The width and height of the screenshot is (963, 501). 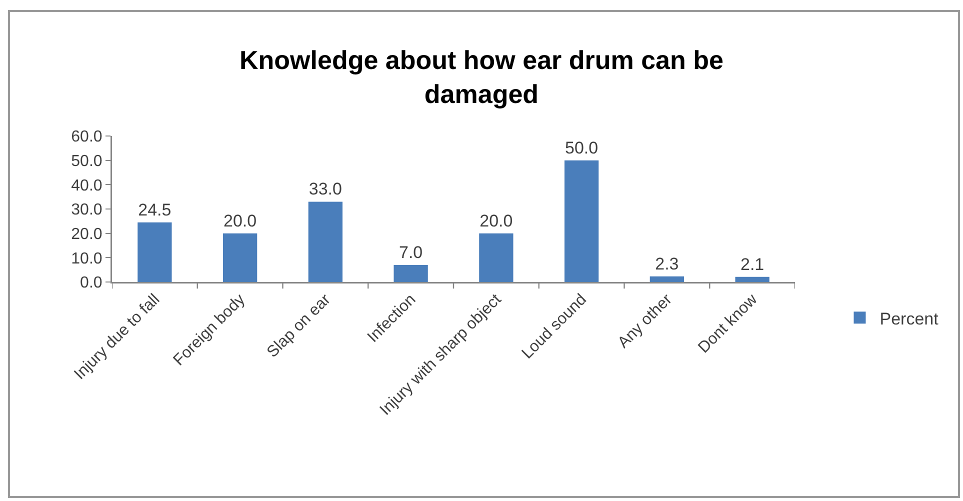 I want to click on y-tick-label: 60.0, so click(x=86, y=137).